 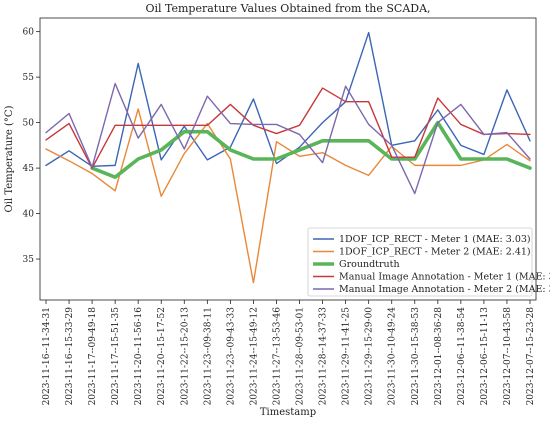 What do you see at coordinates (462, 356) in the screenshot?
I see `x-tick-label: 2023-12-06--11-38-54` at bounding box center [462, 356].